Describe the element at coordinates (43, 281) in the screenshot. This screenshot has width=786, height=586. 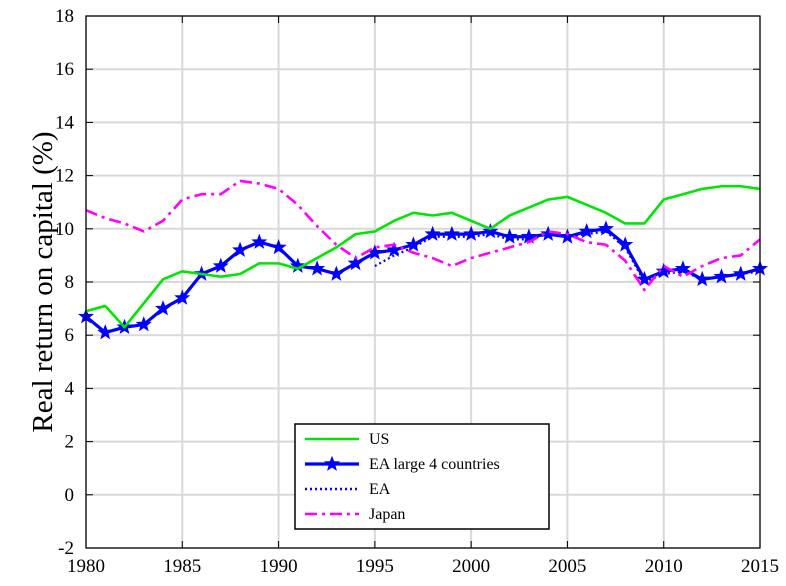
I see `y-axis-label: Real return on capital (%)` at that location.